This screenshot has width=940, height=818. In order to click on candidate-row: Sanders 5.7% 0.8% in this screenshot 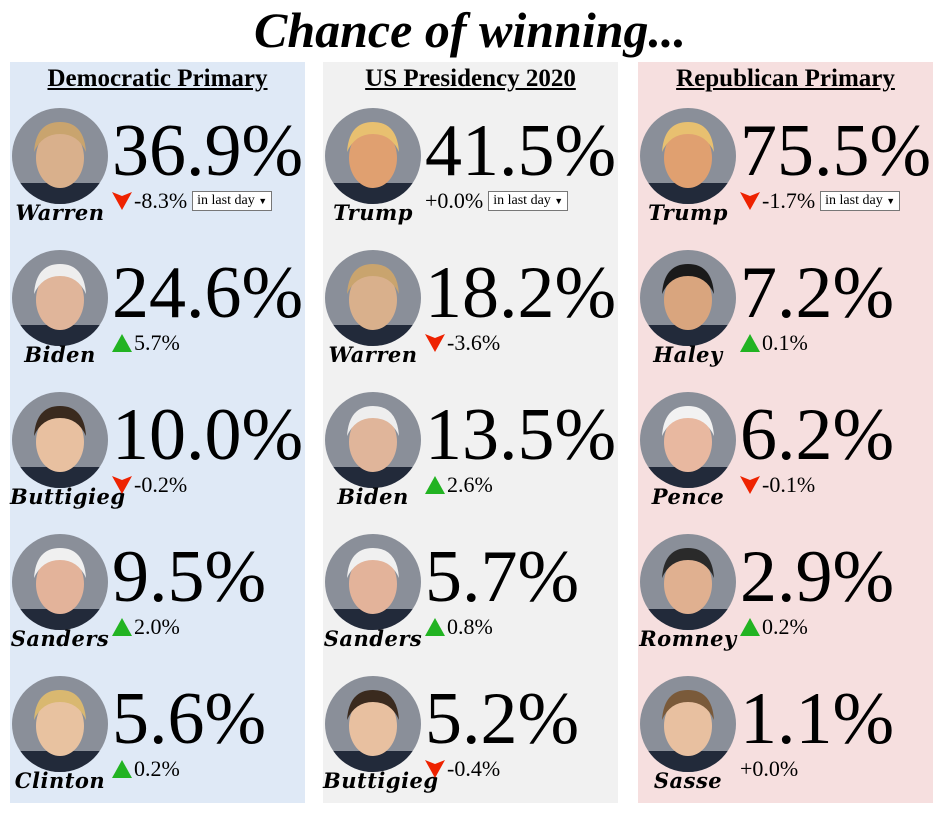, I will do `click(470, 605)`.